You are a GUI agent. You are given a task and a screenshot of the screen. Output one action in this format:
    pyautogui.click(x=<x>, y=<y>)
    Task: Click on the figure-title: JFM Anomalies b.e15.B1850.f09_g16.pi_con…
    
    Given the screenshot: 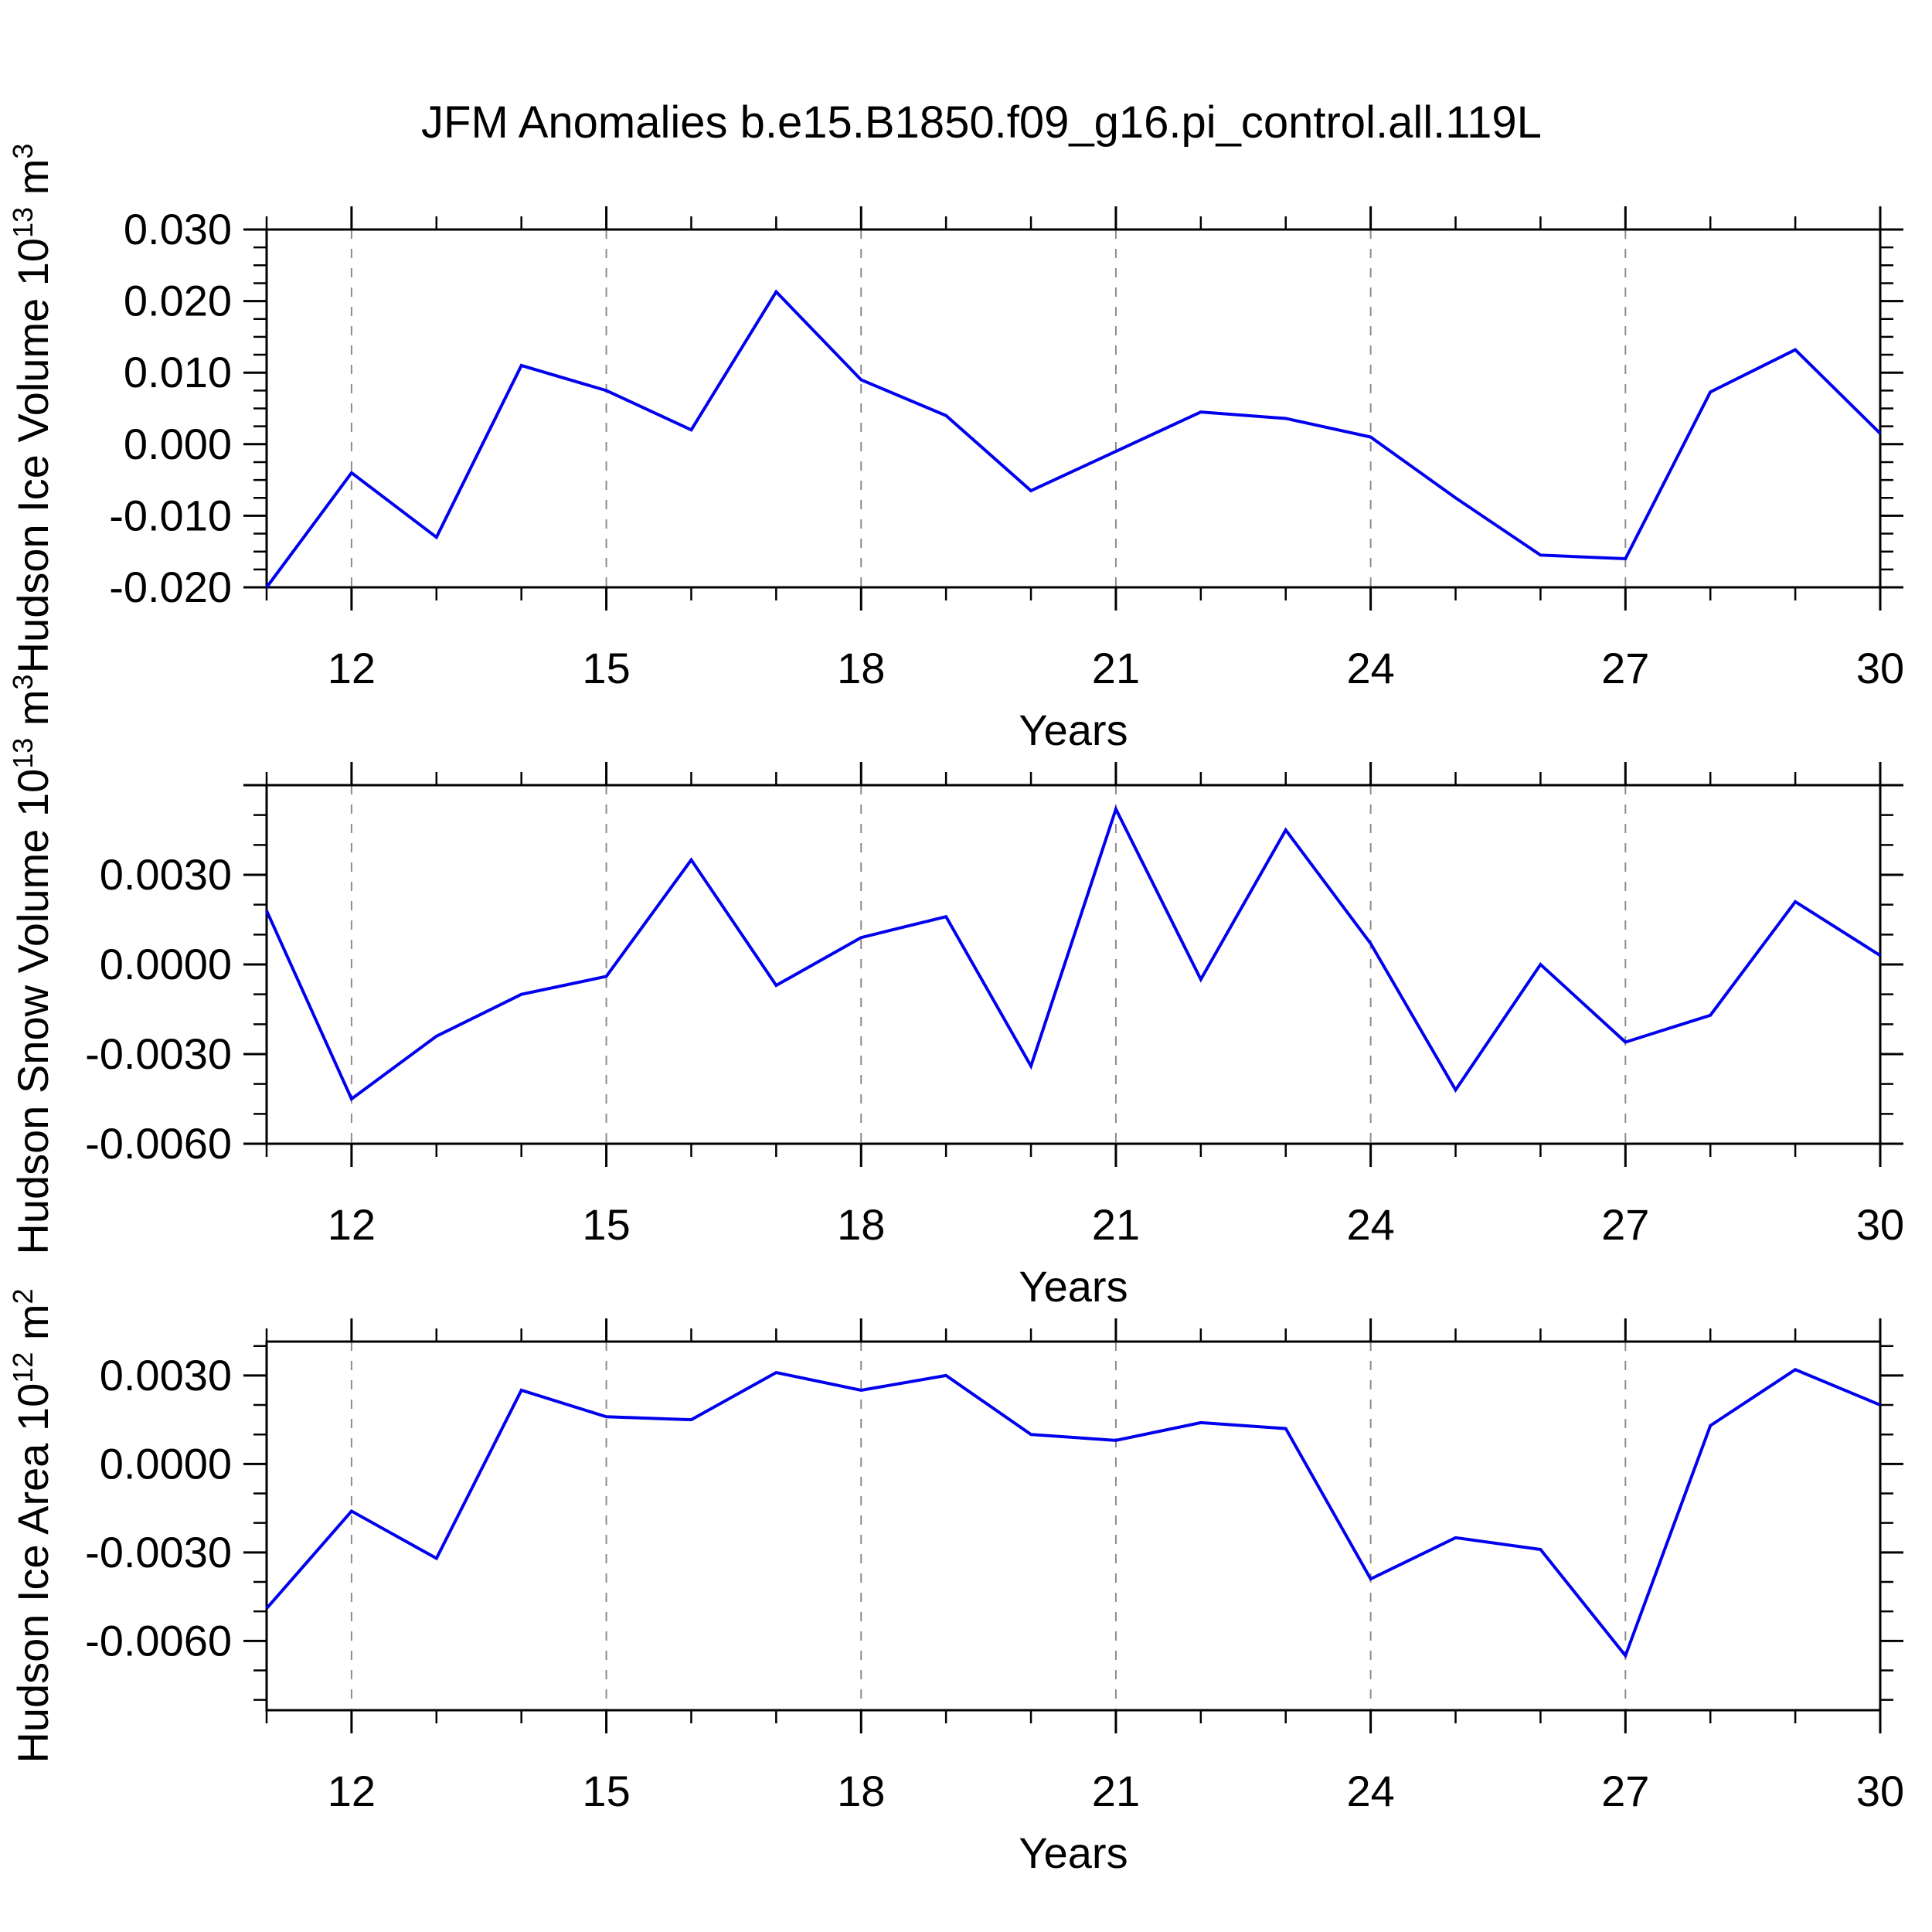 What is the action you would take?
    pyautogui.click(x=982, y=122)
    